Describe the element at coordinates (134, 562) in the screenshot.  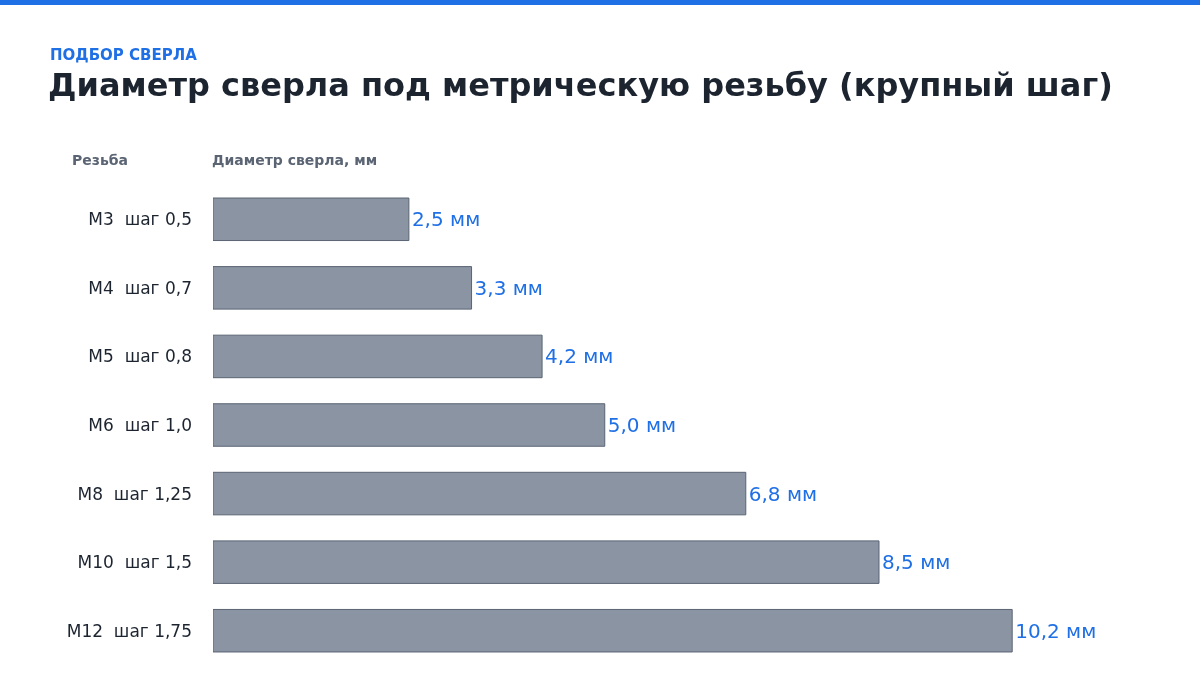
I see `y-tick-label: M10 шаг 1,5` at that location.